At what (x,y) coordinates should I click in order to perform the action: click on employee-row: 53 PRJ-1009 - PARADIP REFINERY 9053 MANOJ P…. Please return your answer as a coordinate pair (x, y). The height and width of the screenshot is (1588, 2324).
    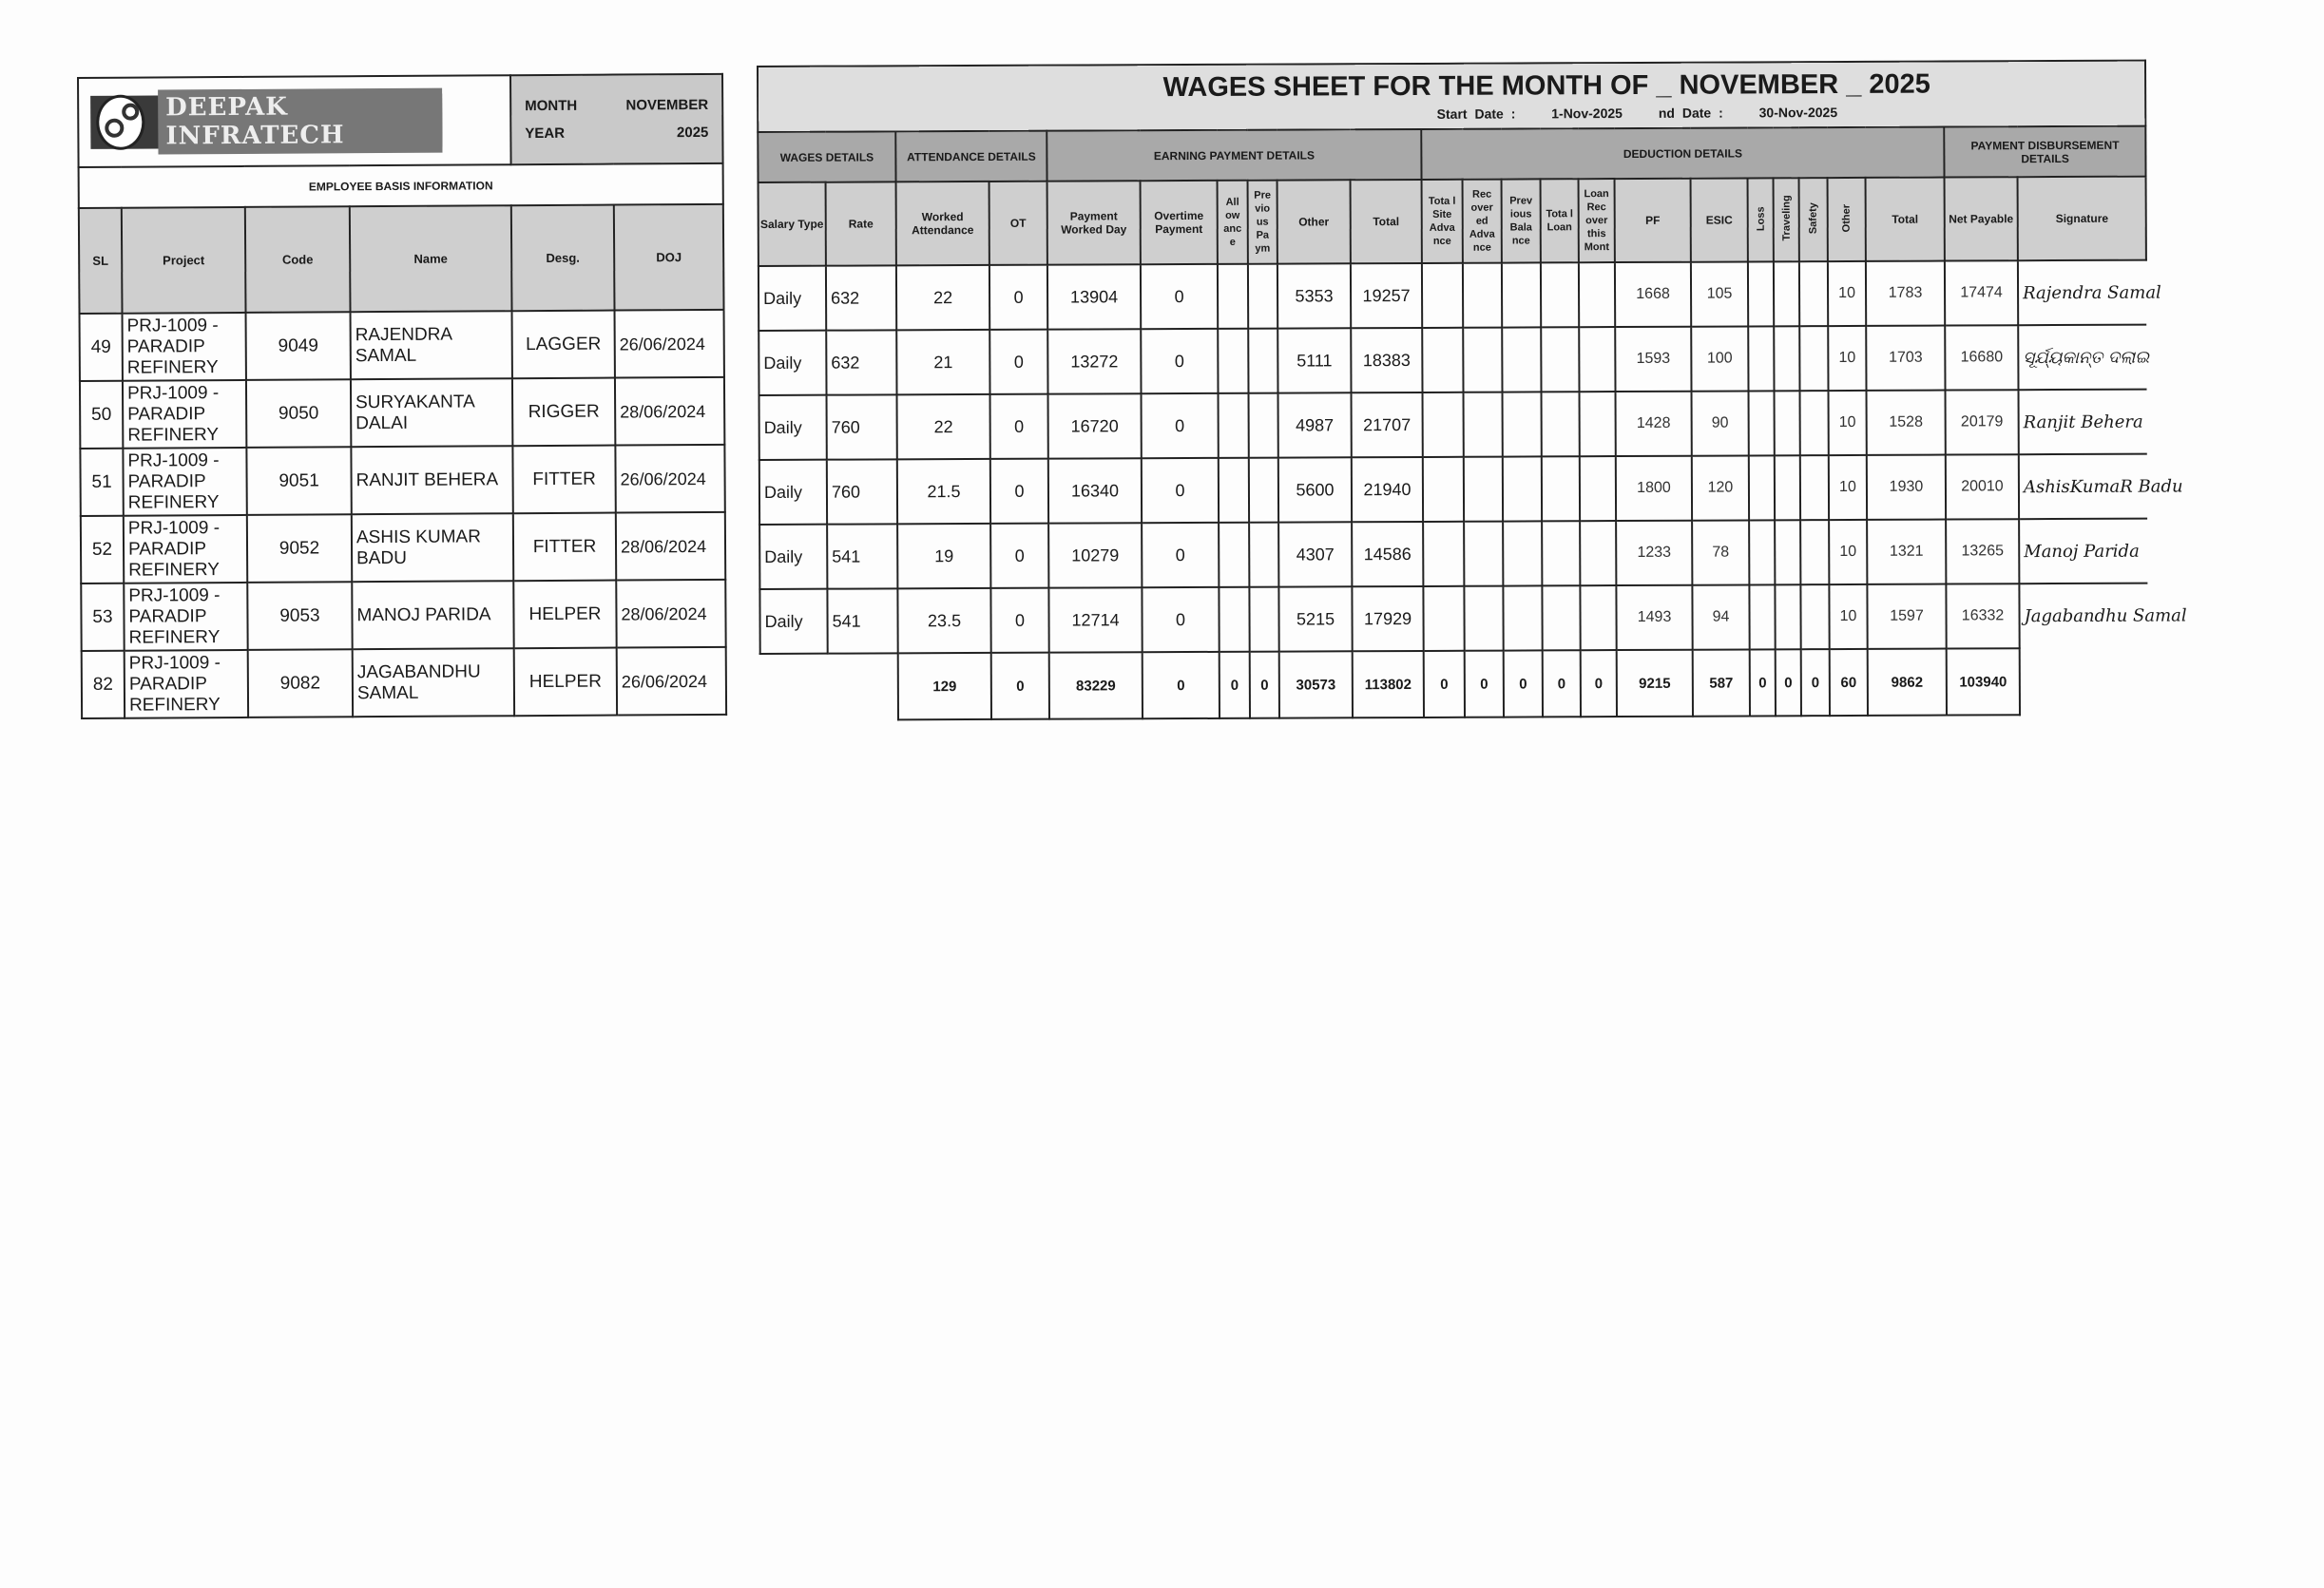
    Looking at the image, I should click on (403, 615).